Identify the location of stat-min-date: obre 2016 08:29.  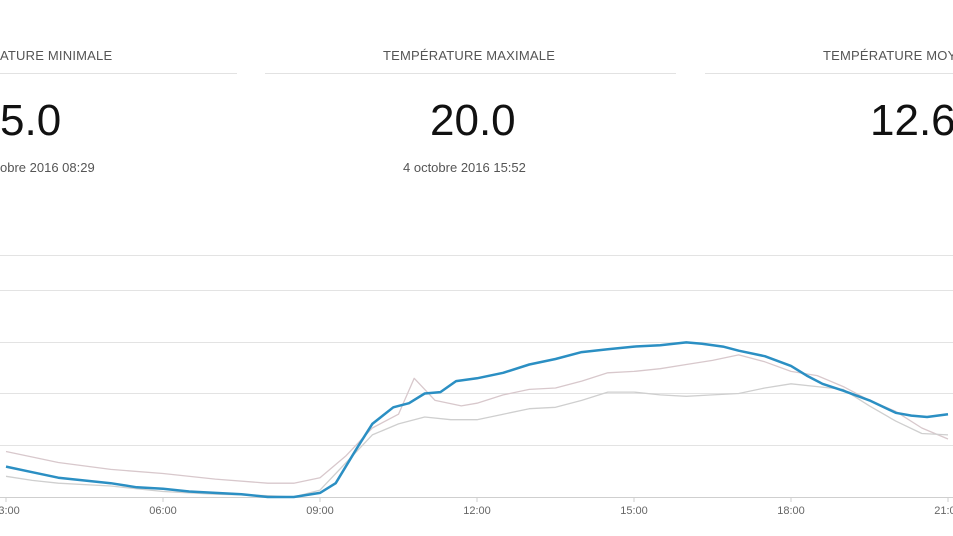
(47, 167).